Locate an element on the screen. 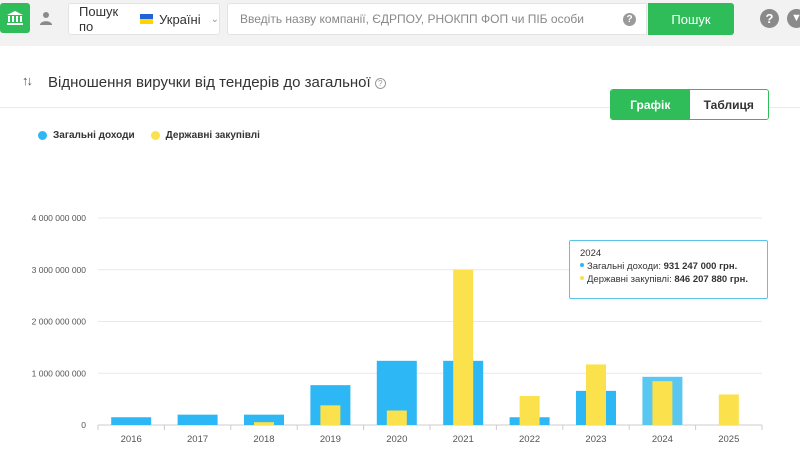  user-icon is located at coordinates (46, 18).